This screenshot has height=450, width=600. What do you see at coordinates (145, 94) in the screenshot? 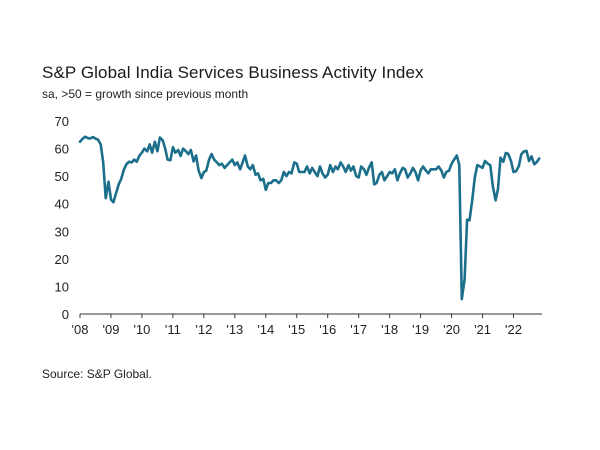
I see `chart-subtitle: sa, >50 = growth since previous month` at bounding box center [145, 94].